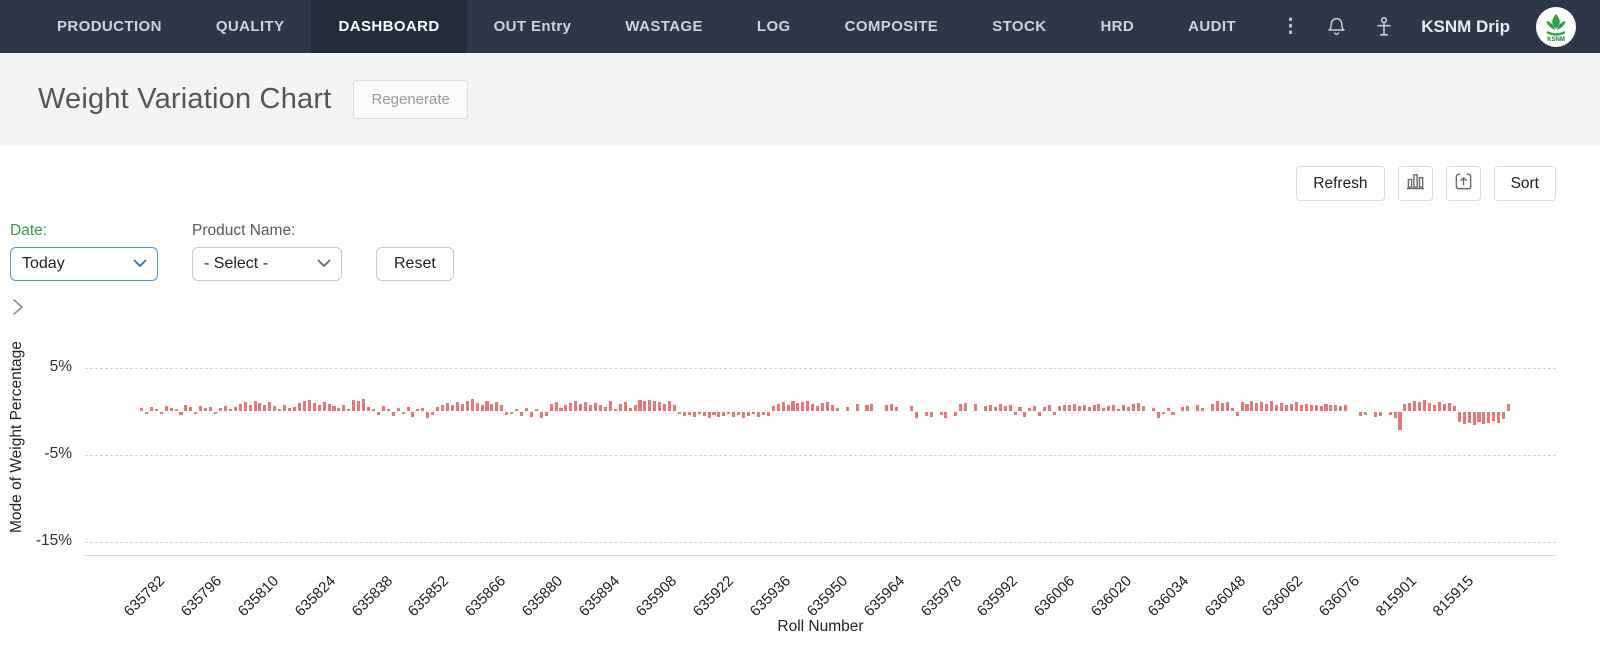 This screenshot has height=671, width=1600. I want to click on company-logo: KSNM, so click(1556, 26).